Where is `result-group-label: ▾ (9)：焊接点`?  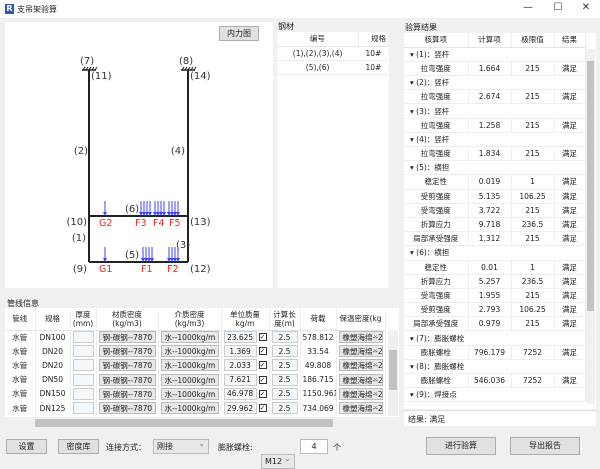
result-group-label: ▾ (9)：焊接点 is located at coordinates (495, 395).